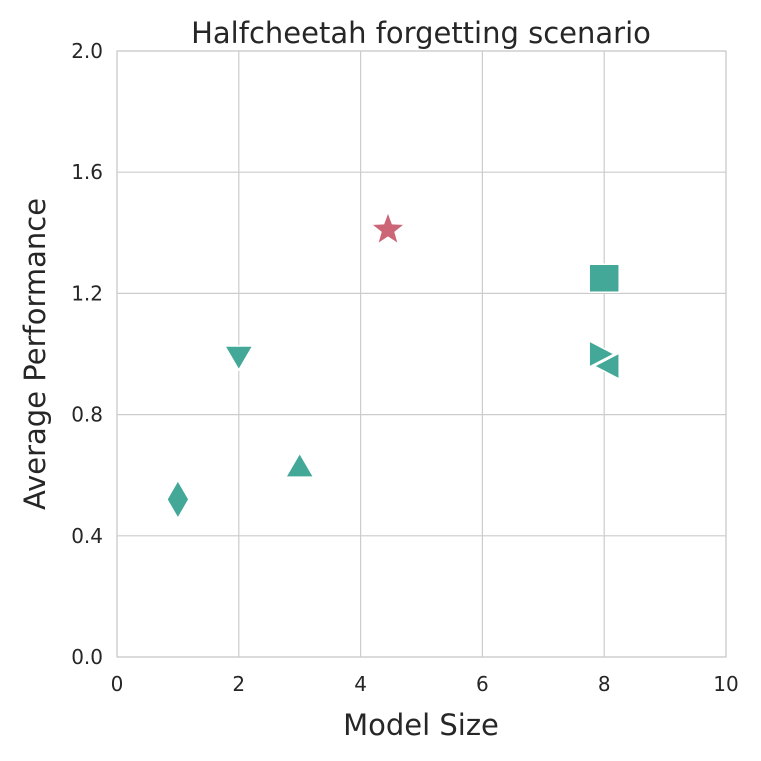 The image size is (761, 761). What do you see at coordinates (360, 684) in the screenshot?
I see `x-tick-label: 4` at bounding box center [360, 684].